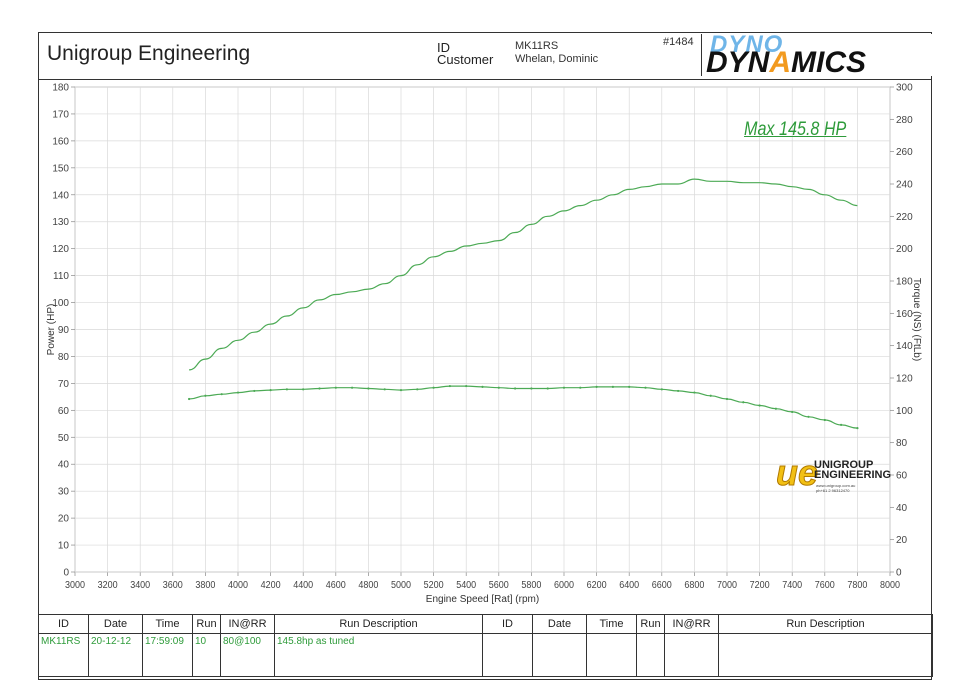 The image size is (960, 697). Describe the element at coordinates (64, 546) in the screenshot. I see `y-tick-label: 10` at that location.